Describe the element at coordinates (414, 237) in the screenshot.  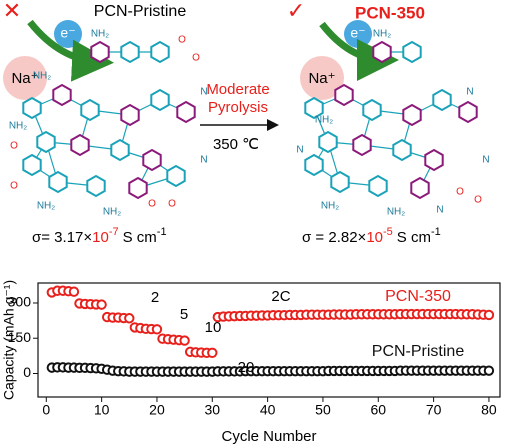
I see `sigma-unit: S cm` at that location.